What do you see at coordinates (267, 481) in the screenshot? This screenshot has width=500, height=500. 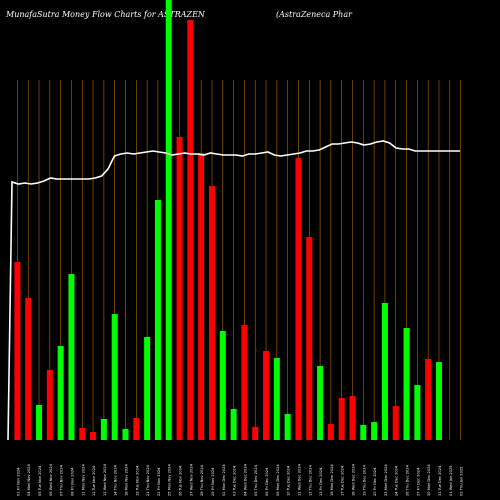 I see `x-tick-label: 06 Fri Dec 2024` at bounding box center [267, 481].